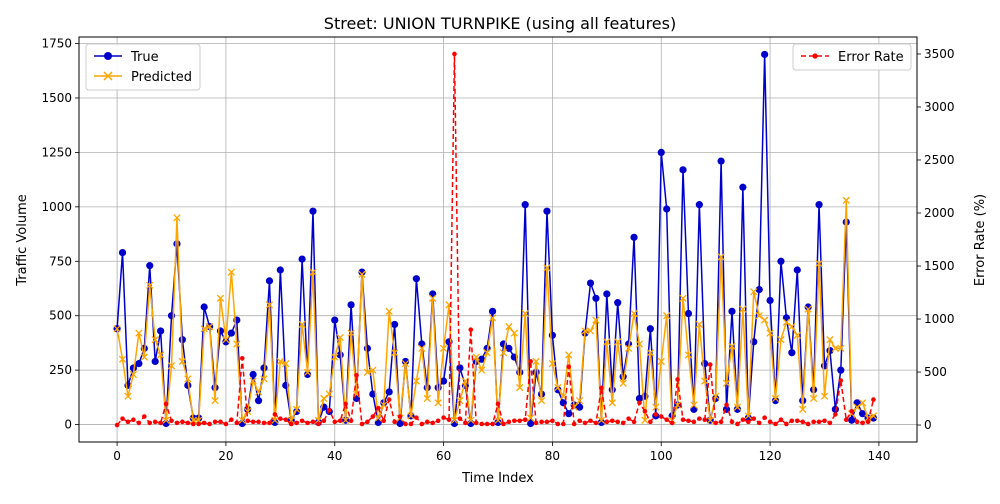 This screenshot has height=504, width=1000. I want to click on x-axis-label: Time Index, so click(497, 478).